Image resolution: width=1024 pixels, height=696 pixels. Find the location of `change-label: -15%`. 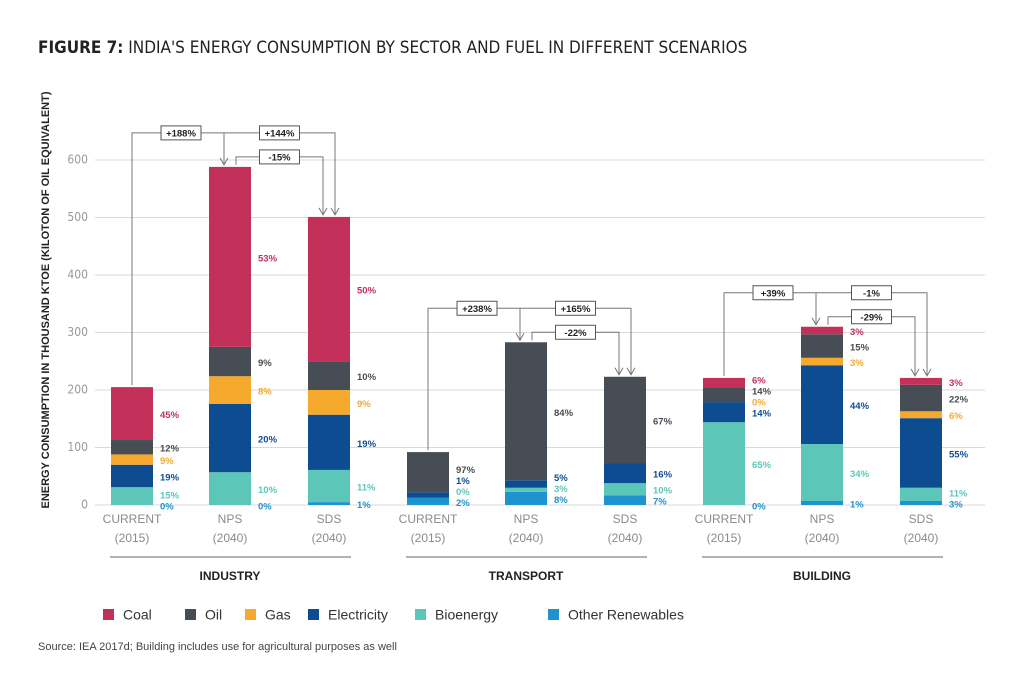

change-label: -15% is located at coordinates (279, 157).